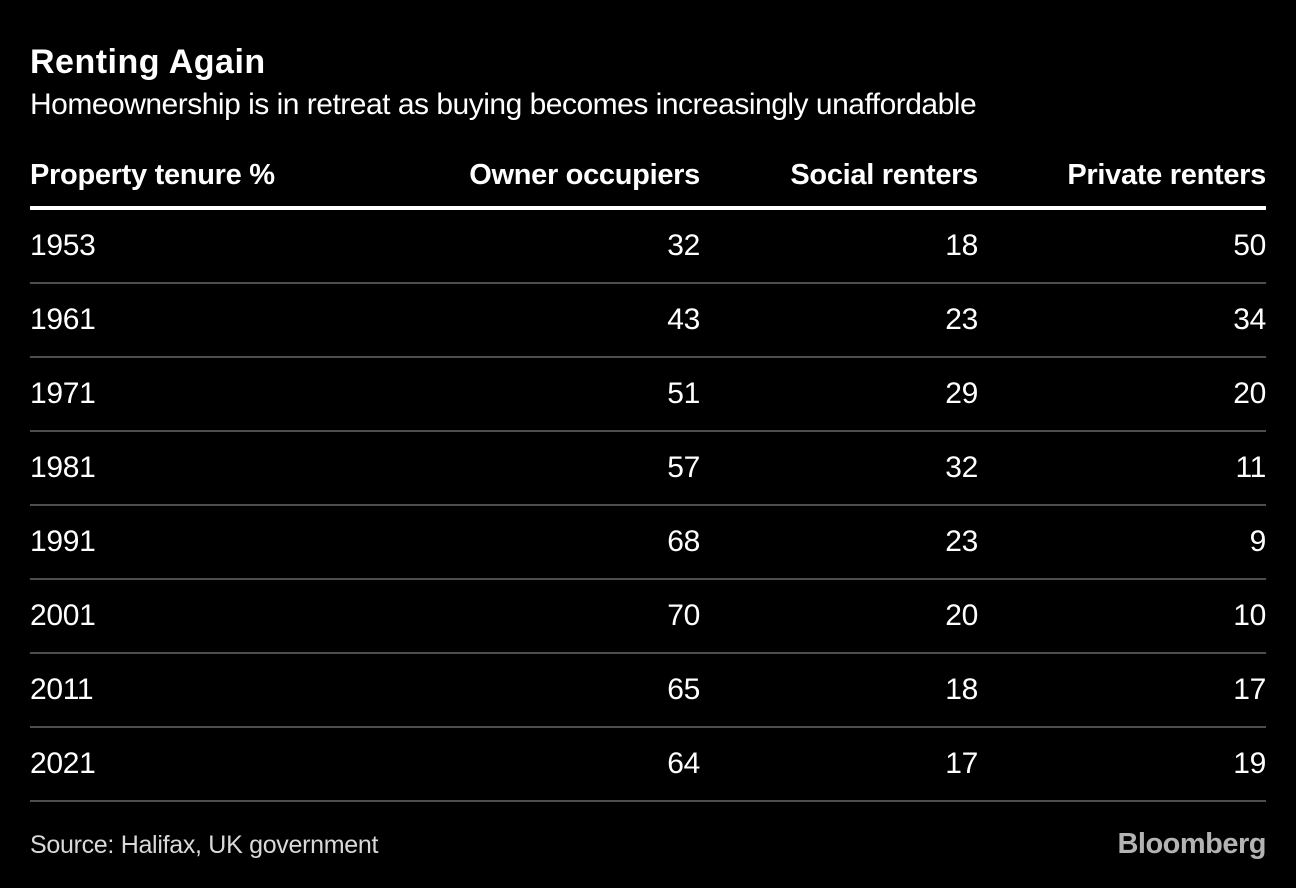 This screenshot has width=1296, height=888. I want to click on row-value: 34, so click(1249, 319).